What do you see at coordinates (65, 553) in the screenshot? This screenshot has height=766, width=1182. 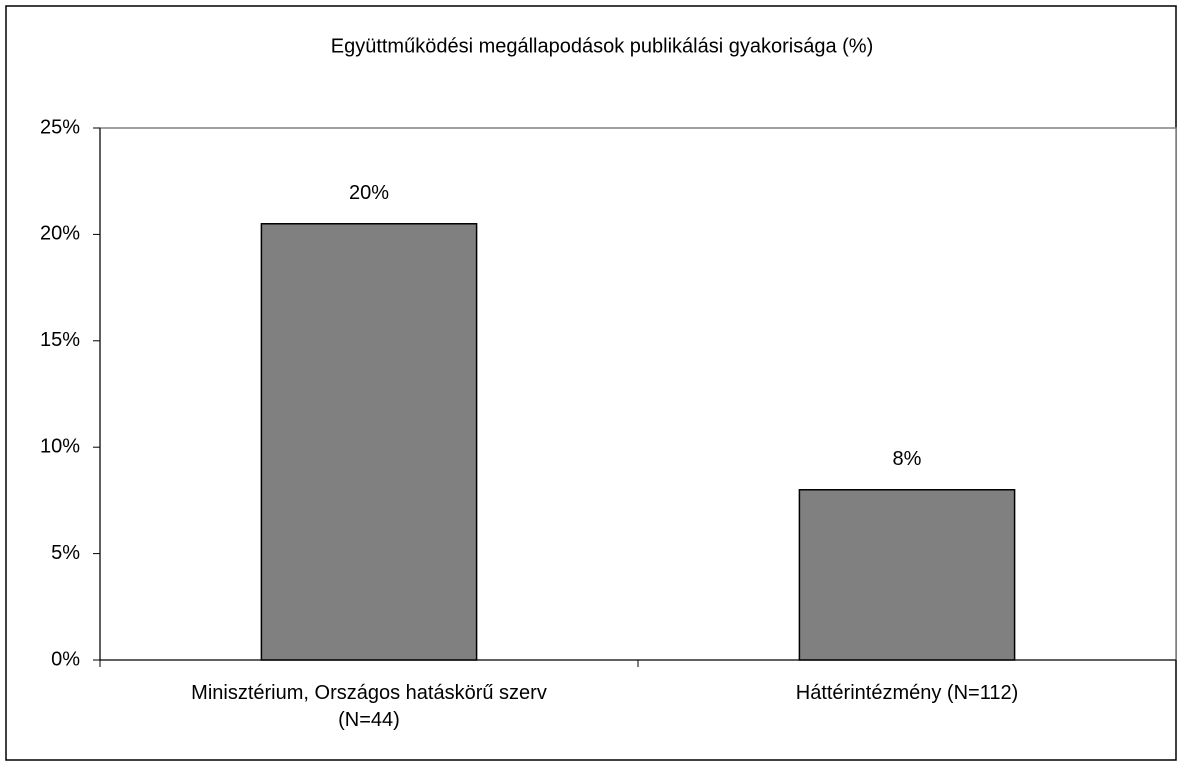 I see `y-tick-label: 5%` at bounding box center [65, 553].